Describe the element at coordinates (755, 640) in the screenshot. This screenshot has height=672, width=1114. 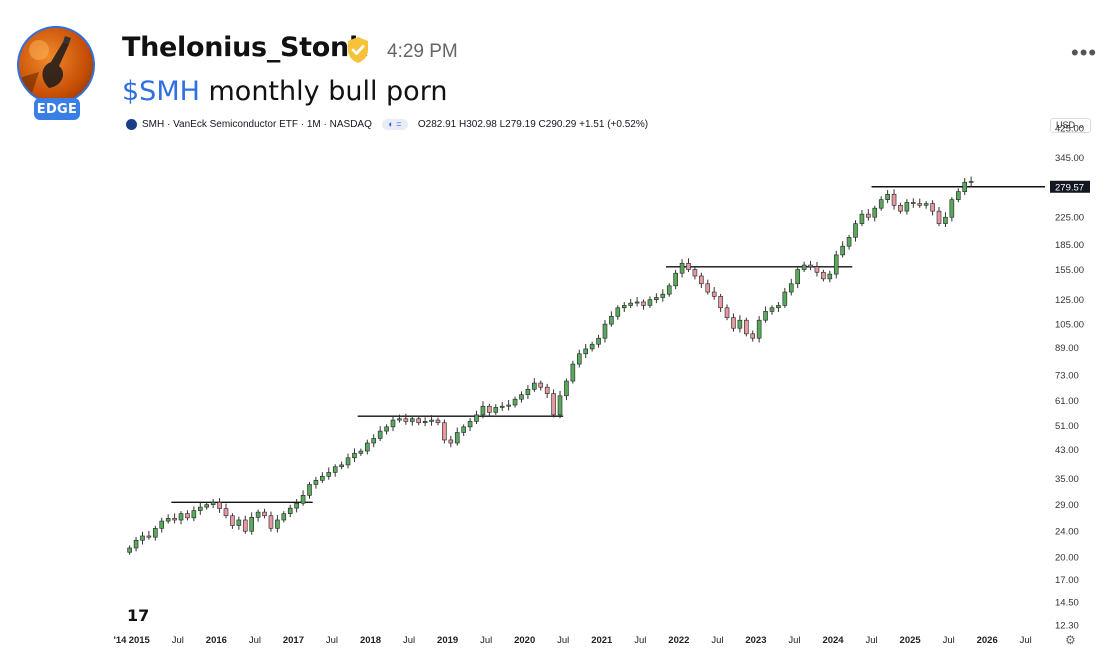
I see `x-tick-label: 2023` at that location.